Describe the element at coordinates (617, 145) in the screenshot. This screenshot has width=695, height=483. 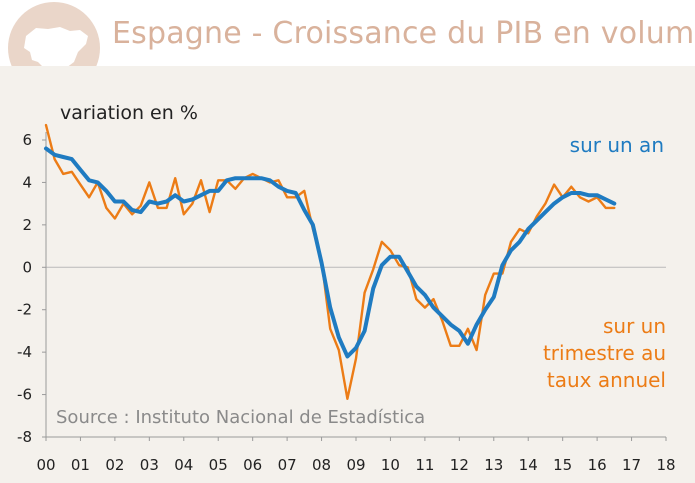
I see `legend-annual: sur un an` at that location.